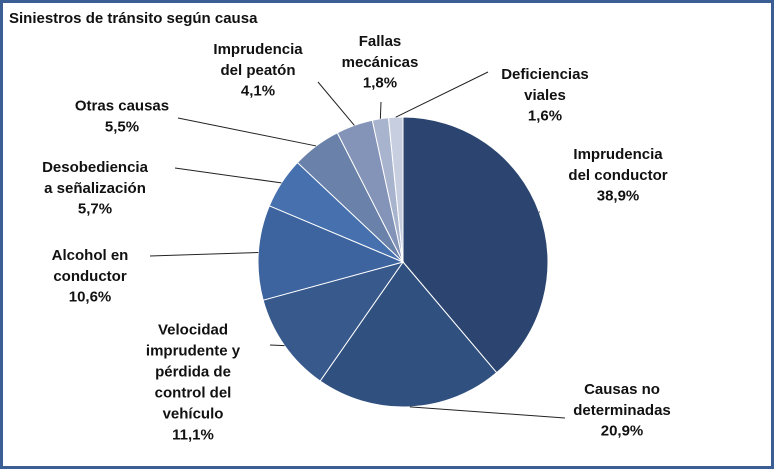 This screenshot has height=469, width=774. What do you see at coordinates (622, 431) in the screenshot?
I see `slice-value: 20,9%` at bounding box center [622, 431].